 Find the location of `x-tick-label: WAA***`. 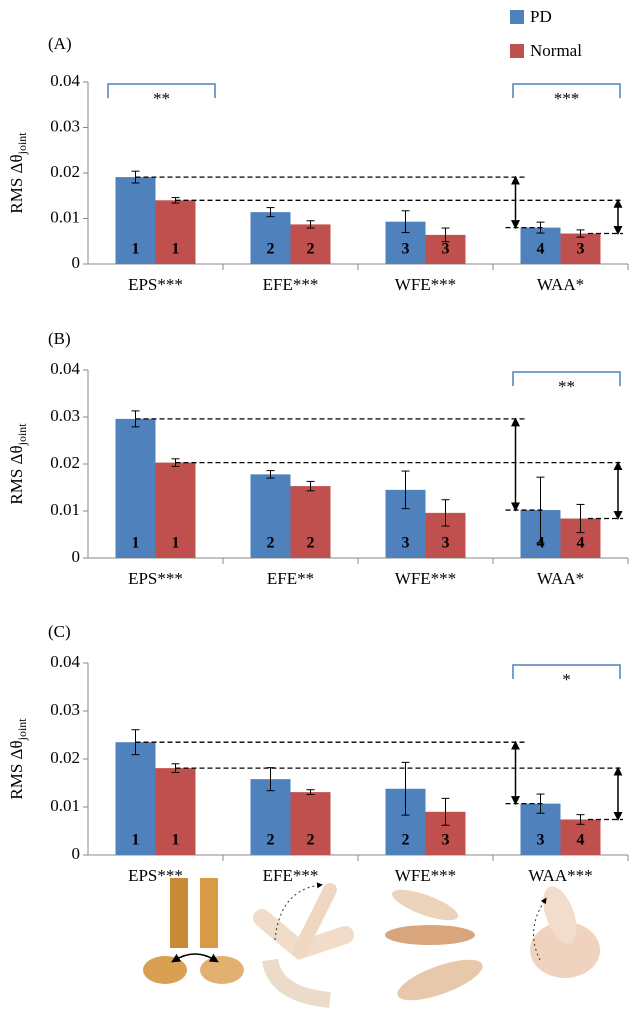

x-tick-label: WAA*** is located at coordinates (560, 875).